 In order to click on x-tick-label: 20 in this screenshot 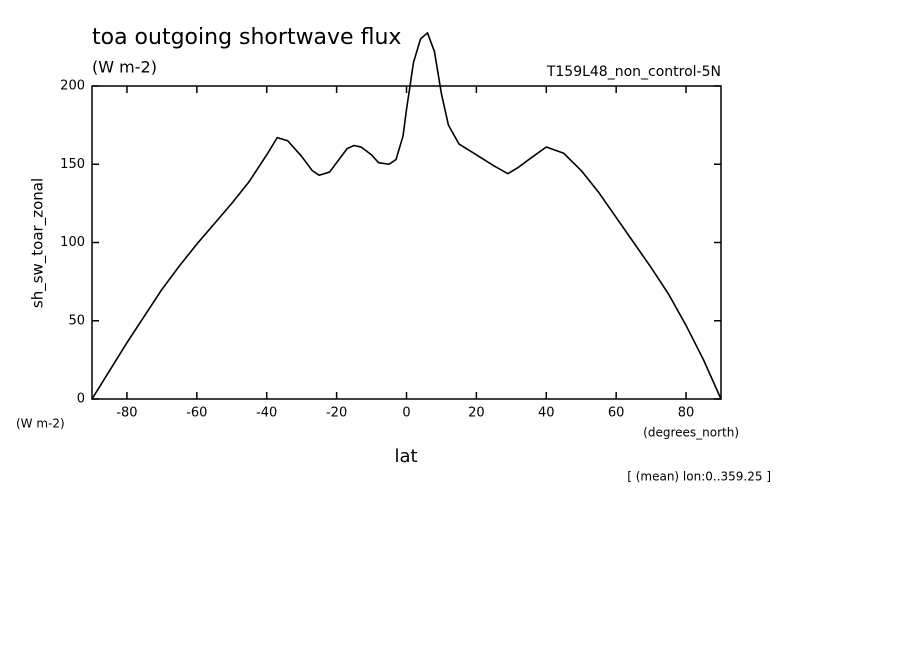, I will do `click(476, 413)`.